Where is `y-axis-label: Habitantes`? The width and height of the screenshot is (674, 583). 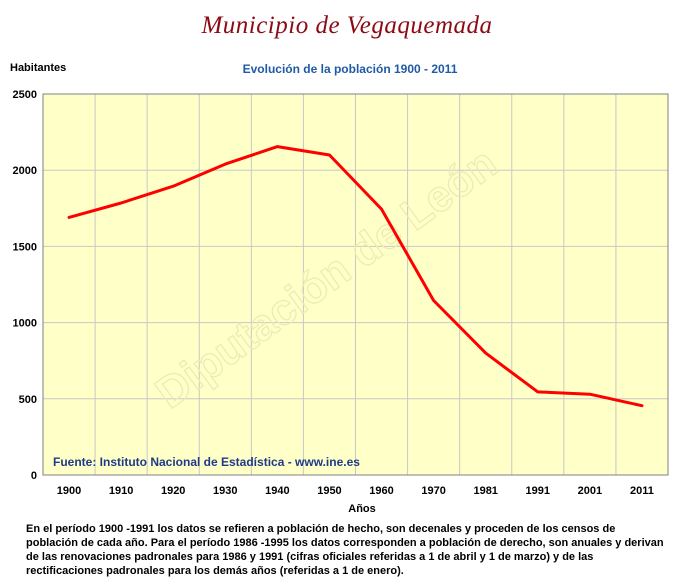
y-axis-label: Habitantes is located at coordinates (38, 68).